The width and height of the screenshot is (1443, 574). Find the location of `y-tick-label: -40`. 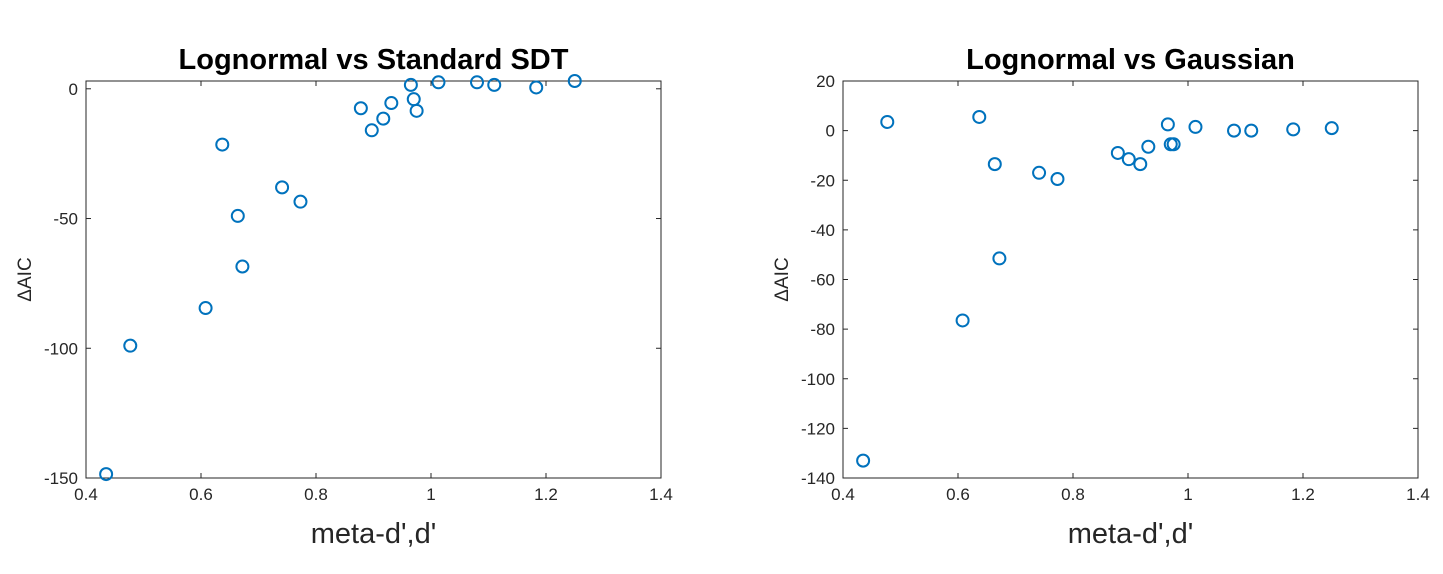

y-tick-label: -40 is located at coordinates (822, 230).